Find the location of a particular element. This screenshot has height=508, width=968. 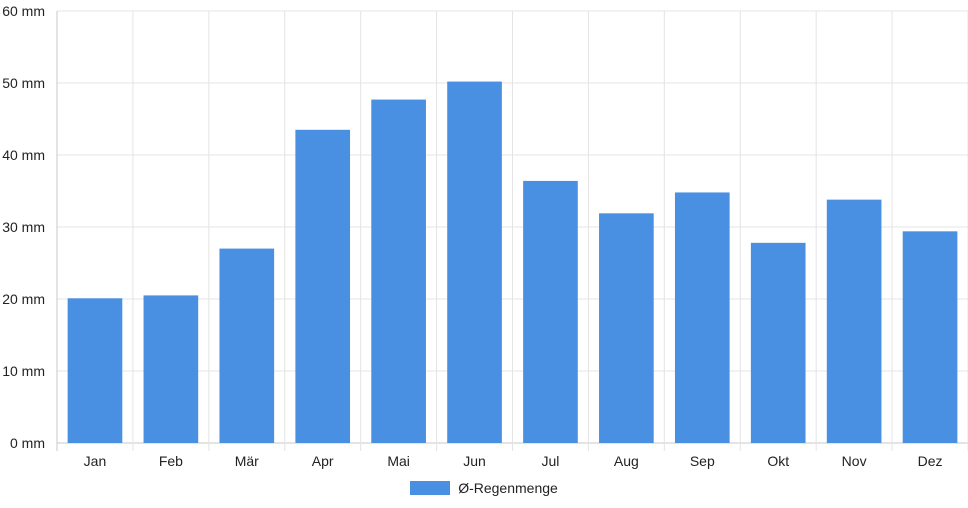

bar-jul is located at coordinates (550, 312).